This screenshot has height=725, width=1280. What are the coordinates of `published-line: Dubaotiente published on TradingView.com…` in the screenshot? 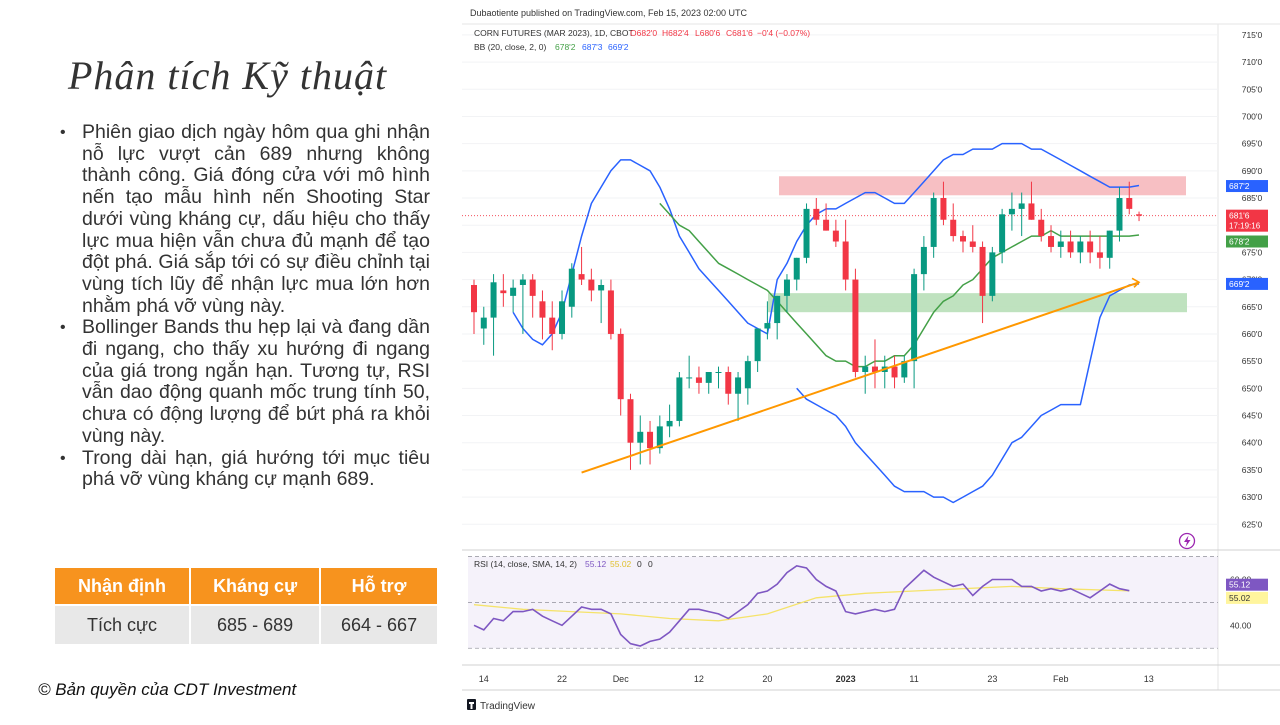 It's located at (609, 13).